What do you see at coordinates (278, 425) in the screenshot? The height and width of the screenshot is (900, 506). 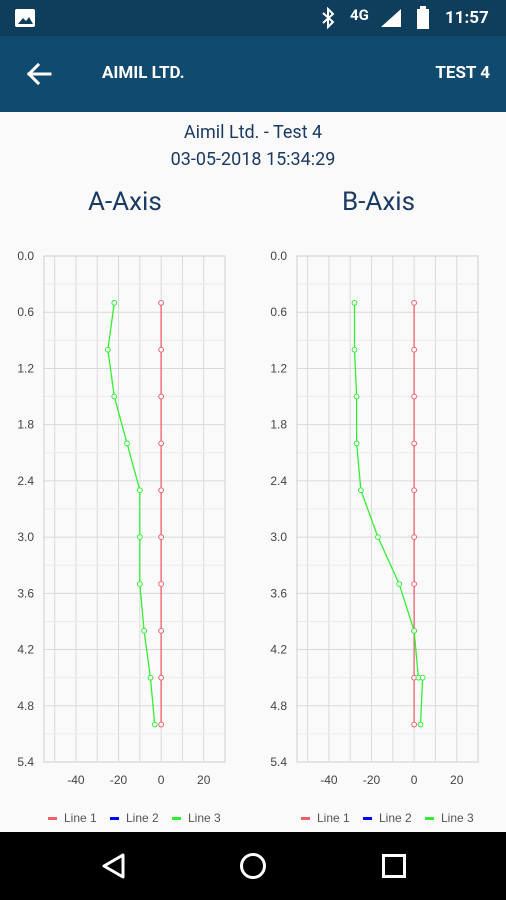 I see `chart-b-y-tick: 1.8` at bounding box center [278, 425].